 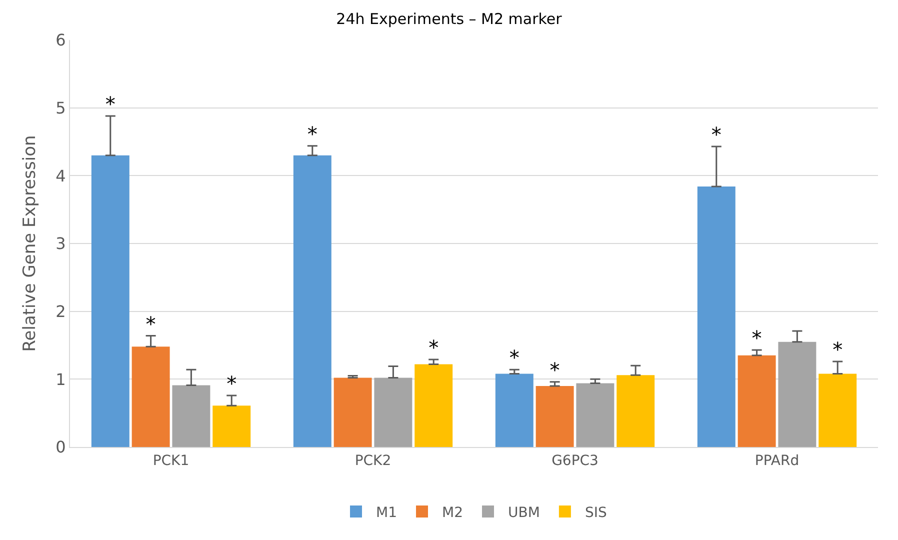 What do you see at coordinates (61, 108) in the screenshot?
I see `y-tick-label: 5` at bounding box center [61, 108].